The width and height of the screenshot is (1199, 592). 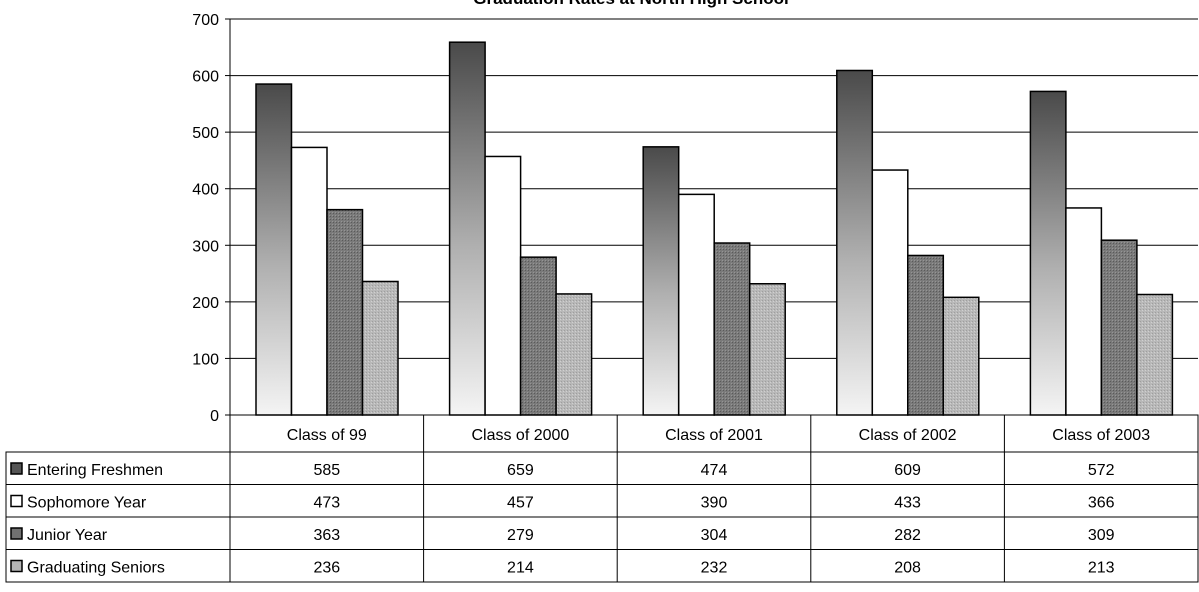 What do you see at coordinates (1101, 568) in the screenshot?
I see `data-label: 213` at bounding box center [1101, 568].